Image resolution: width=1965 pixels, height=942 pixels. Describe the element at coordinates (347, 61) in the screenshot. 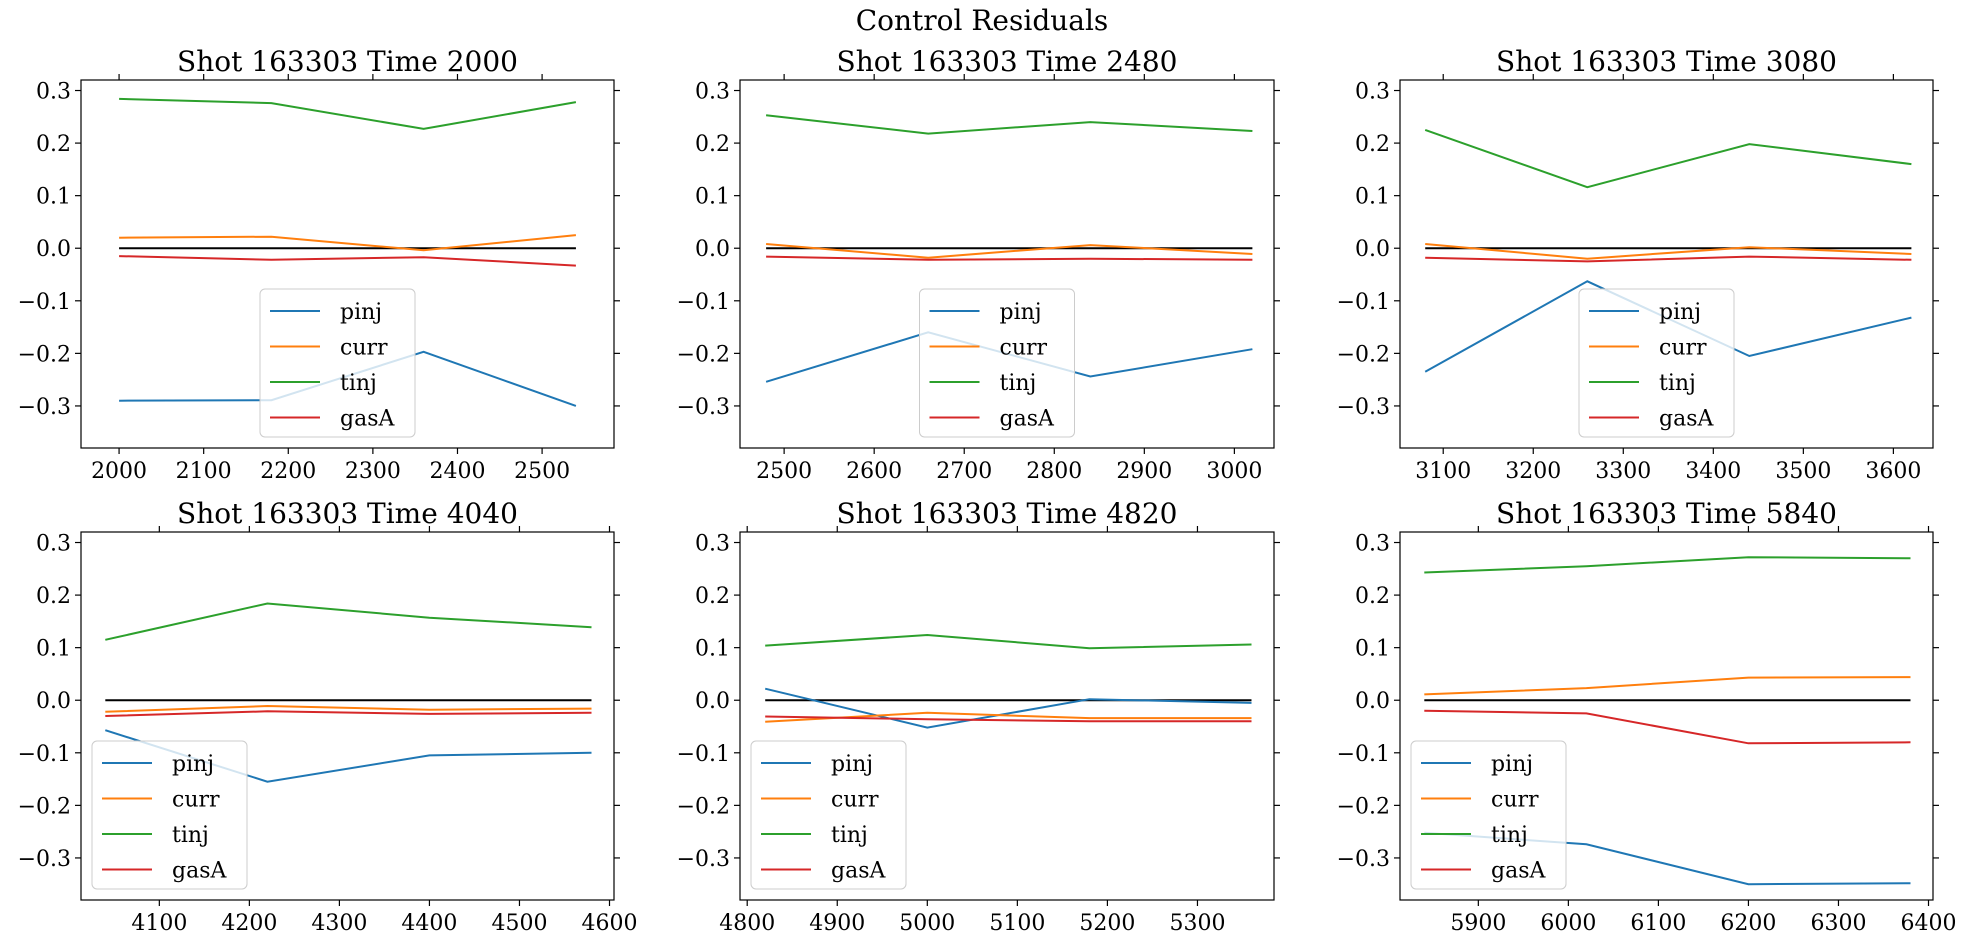

I see `subplot-title: Shot 163303 Time 2000` at that location.